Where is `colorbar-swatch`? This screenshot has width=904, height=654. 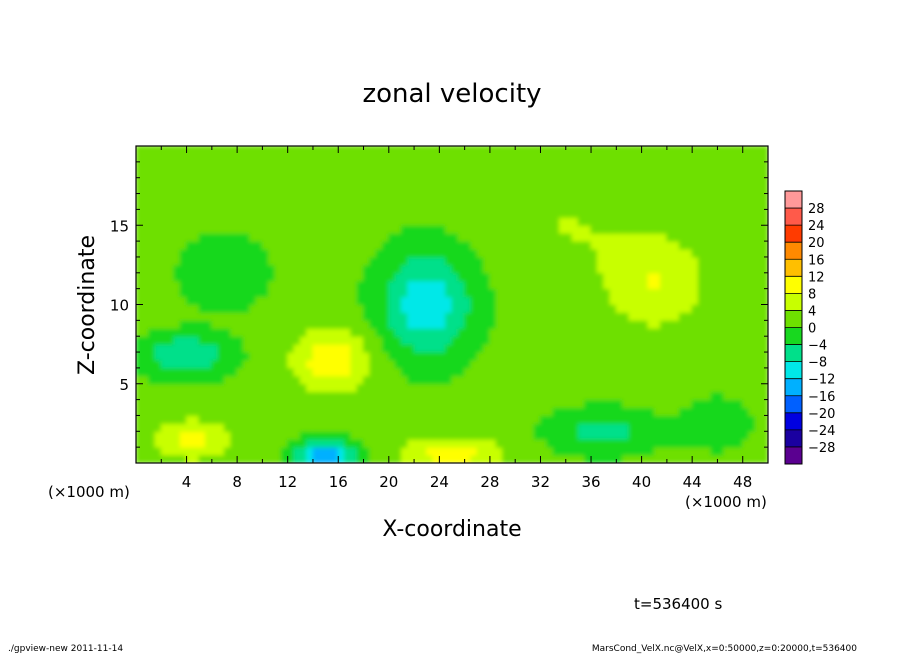 colorbar-swatch is located at coordinates (793, 268).